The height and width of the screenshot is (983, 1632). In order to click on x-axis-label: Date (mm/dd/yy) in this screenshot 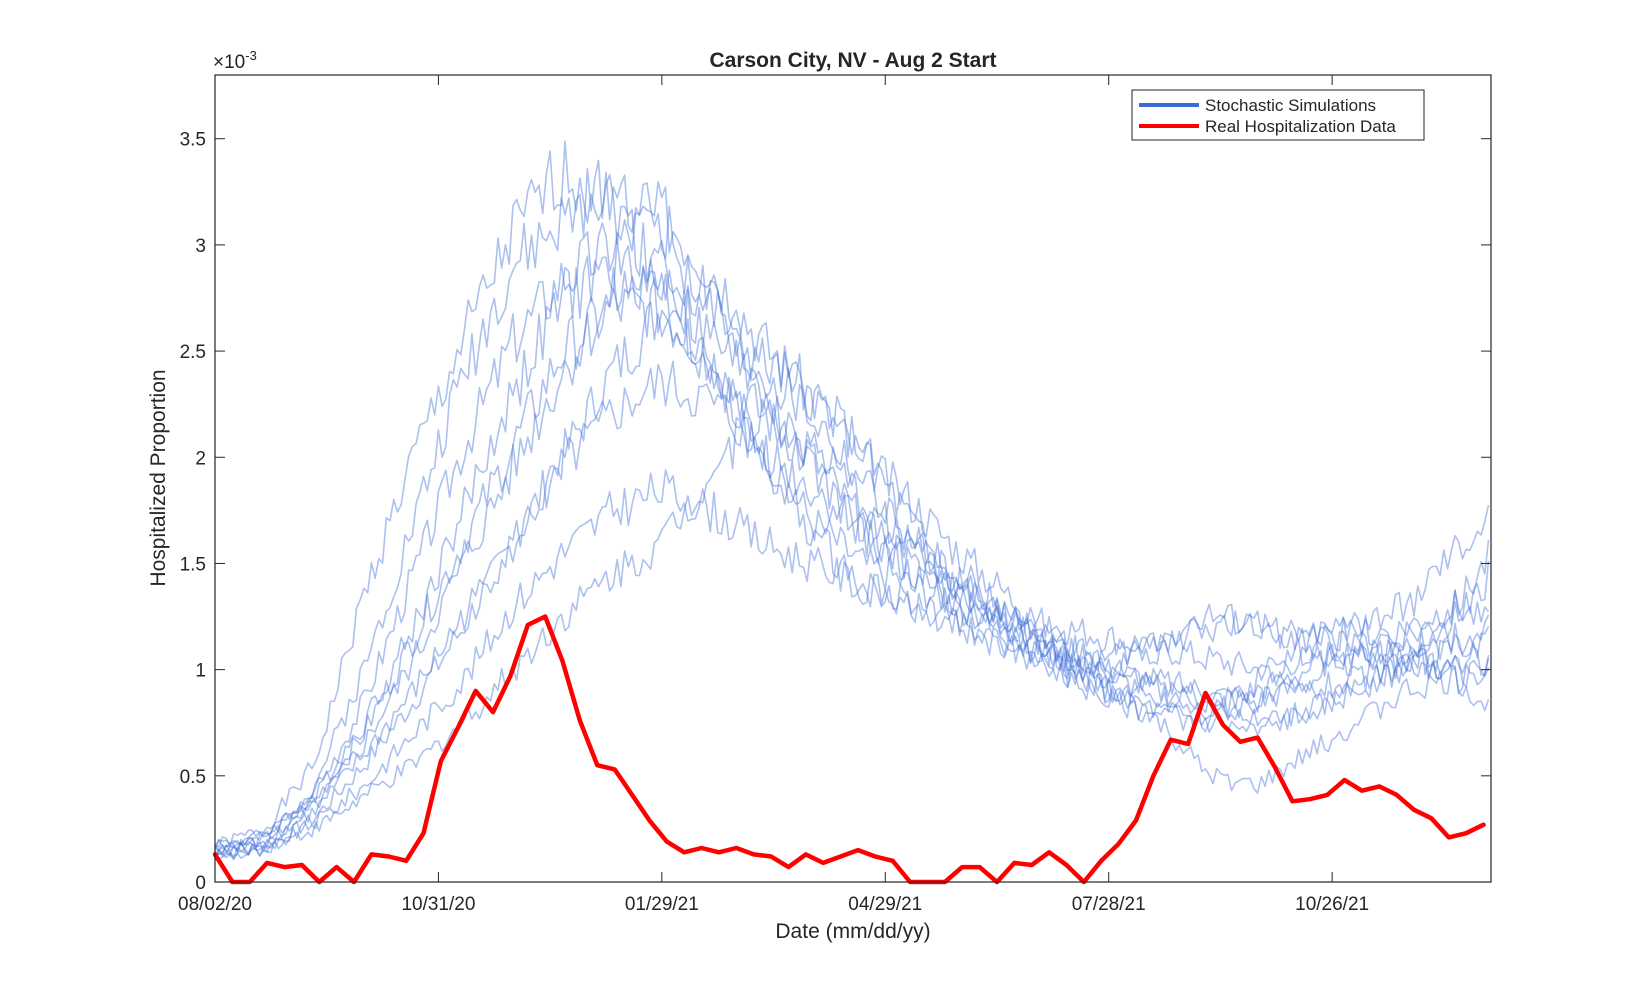, I will do `click(852, 931)`.